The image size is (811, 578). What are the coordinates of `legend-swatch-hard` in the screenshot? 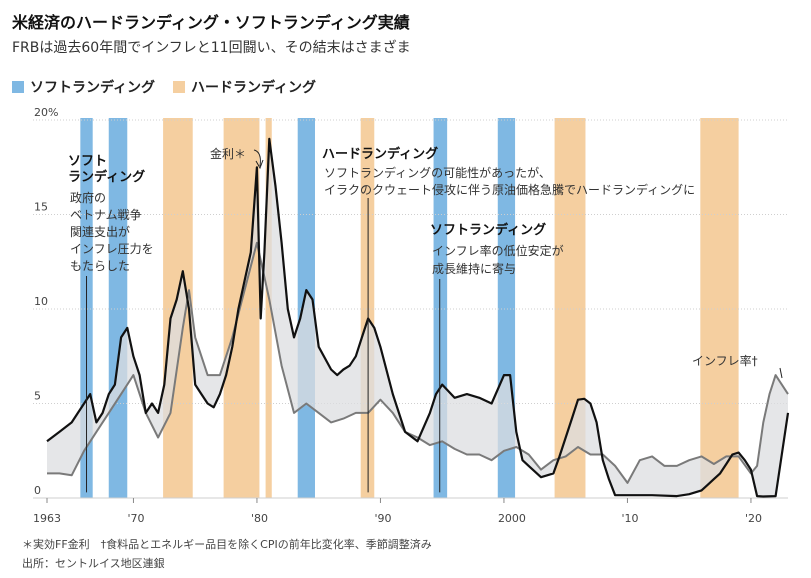 It's located at (179, 87).